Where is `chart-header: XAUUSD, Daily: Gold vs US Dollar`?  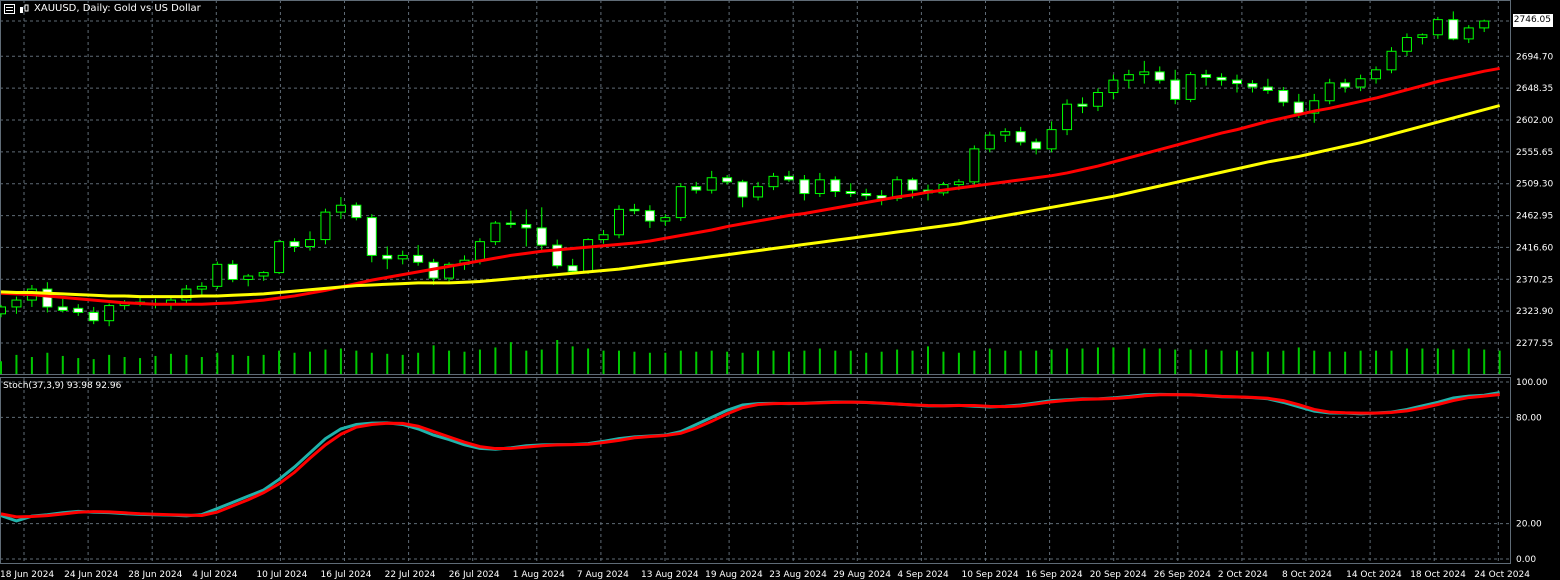 chart-header: XAUUSD, Daily: Gold vs US Dollar is located at coordinates (102, 8).